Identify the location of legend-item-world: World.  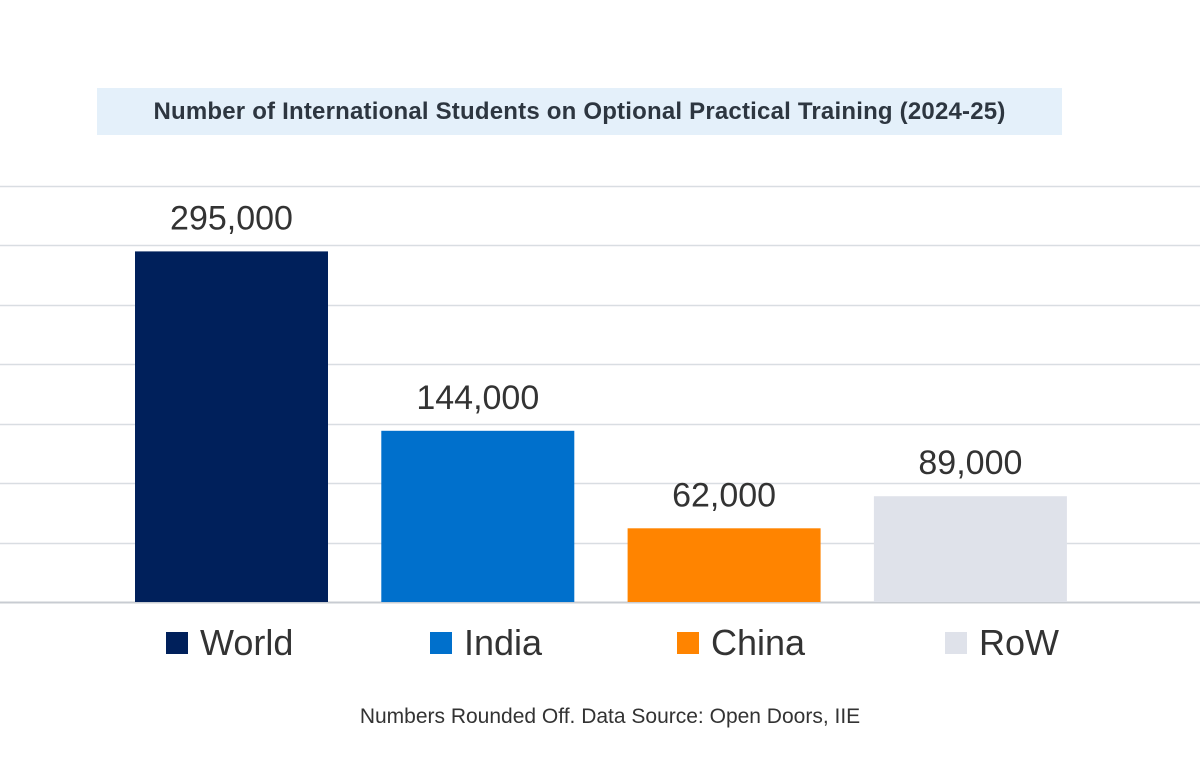
(229, 642).